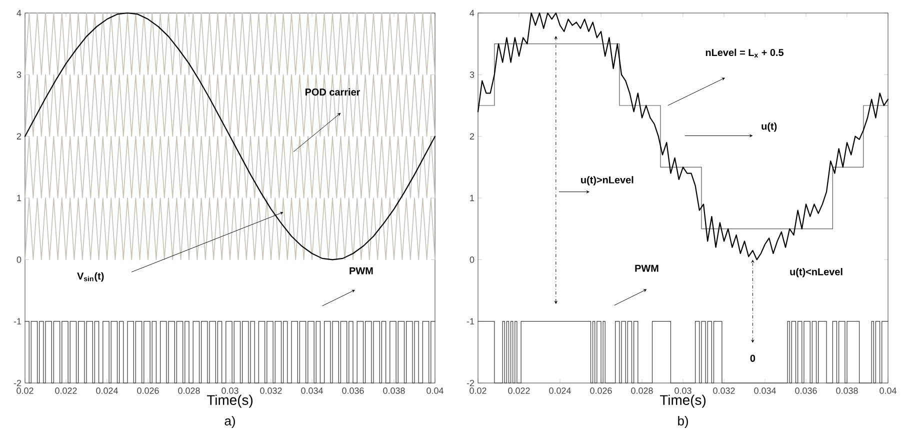 The height and width of the screenshot is (431, 910). I want to click on annotation: POD carrier, so click(332, 92).